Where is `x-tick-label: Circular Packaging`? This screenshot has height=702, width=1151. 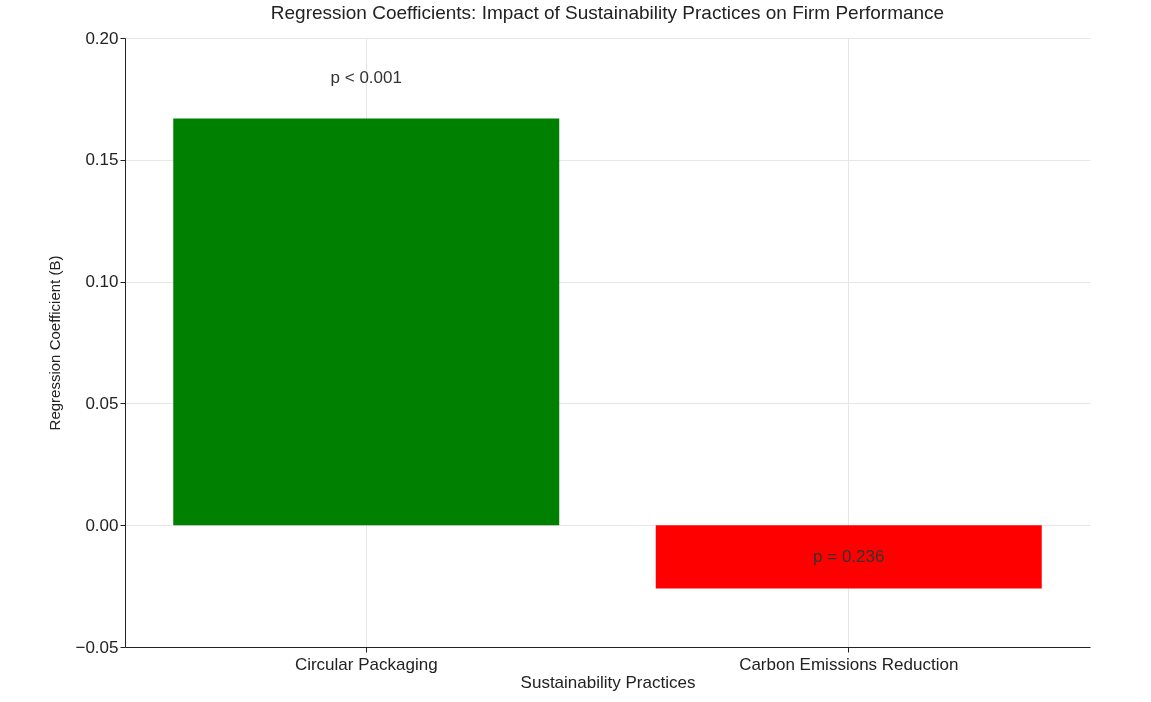 x-tick-label: Circular Packaging is located at coordinates (366, 664).